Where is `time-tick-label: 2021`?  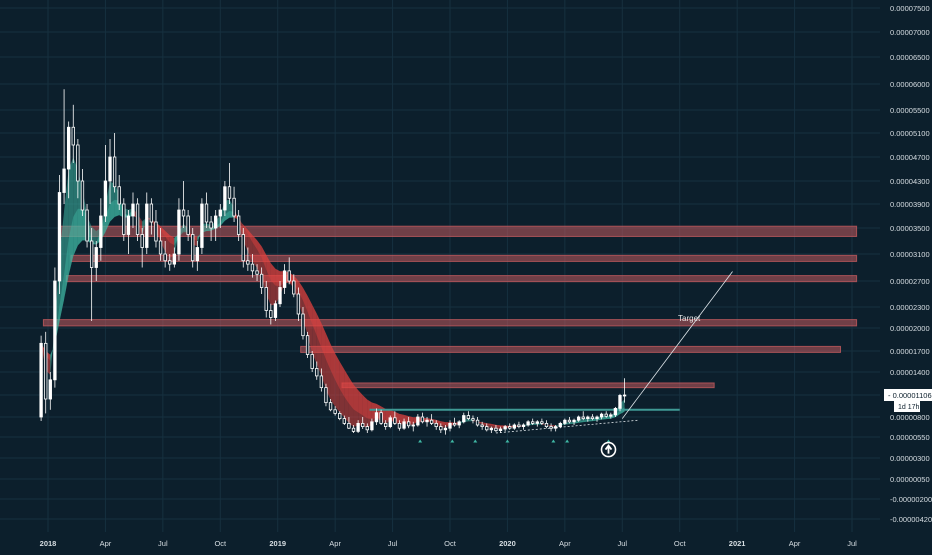
time-tick-label: 2021 is located at coordinates (737, 543).